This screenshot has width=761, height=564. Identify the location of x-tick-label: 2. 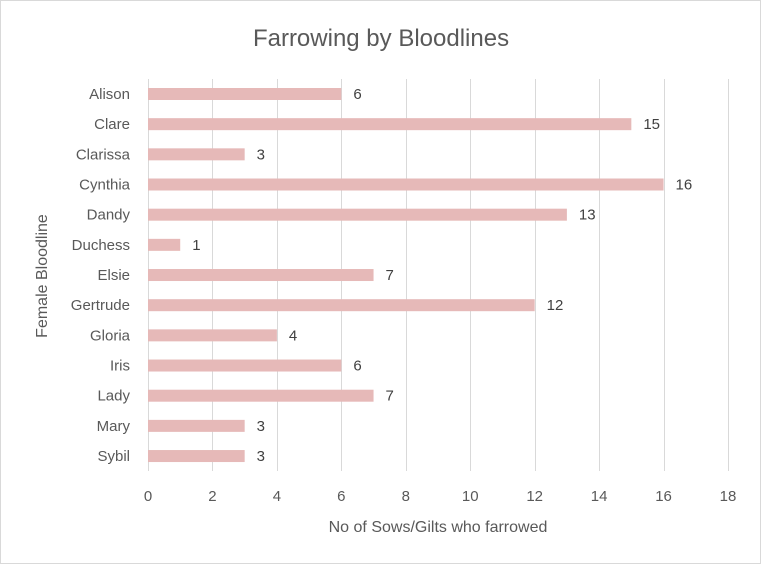
(212, 496).